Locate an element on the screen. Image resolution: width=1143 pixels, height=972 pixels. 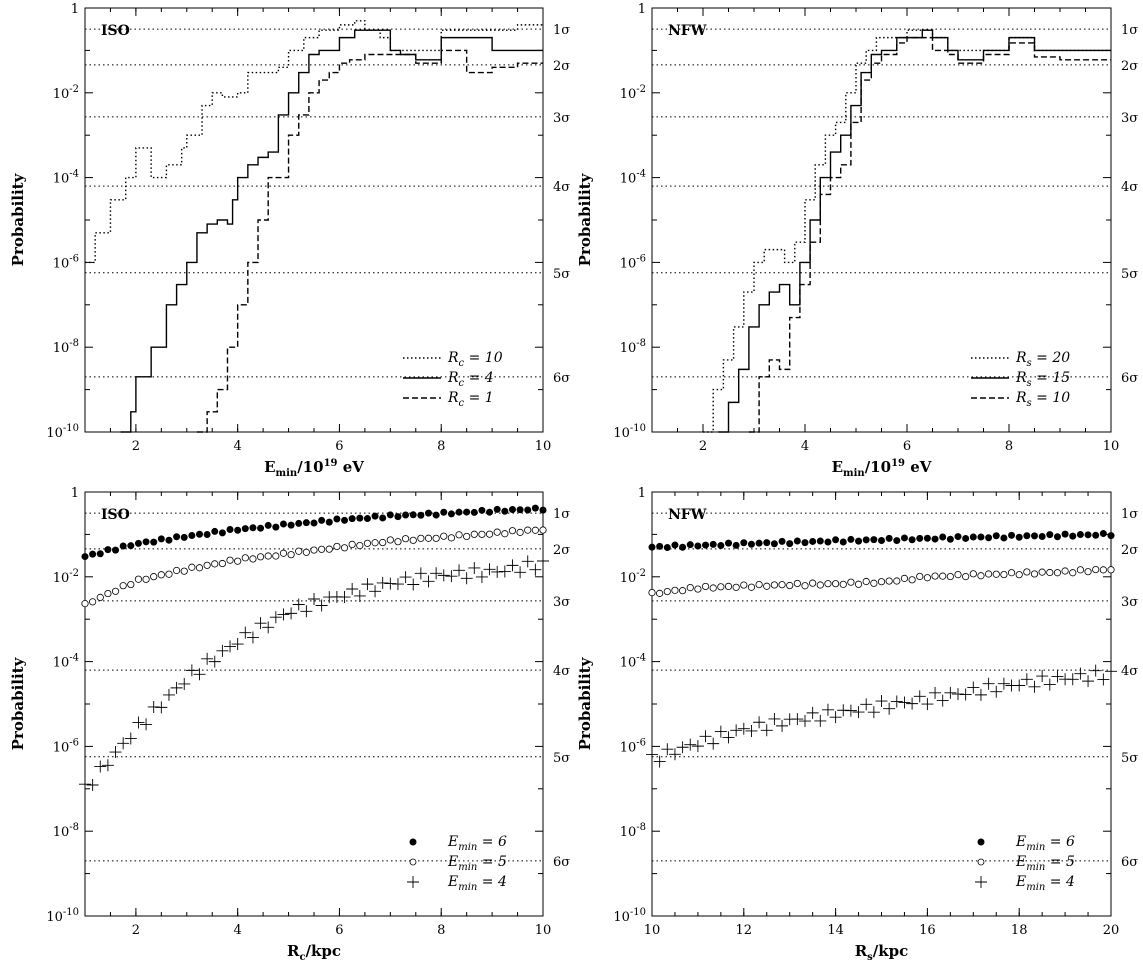
label-sup: -10 is located at coordinates (638, 912).